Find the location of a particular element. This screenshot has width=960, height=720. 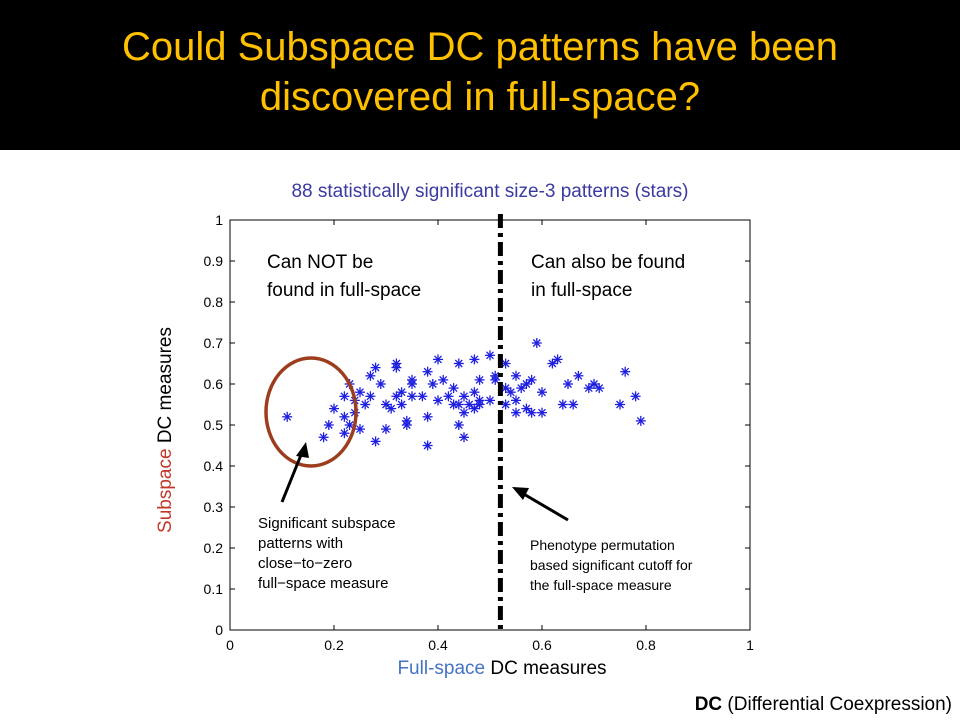

annotation-left-line-1: Significant subspace is located at coordinates (327, 523).